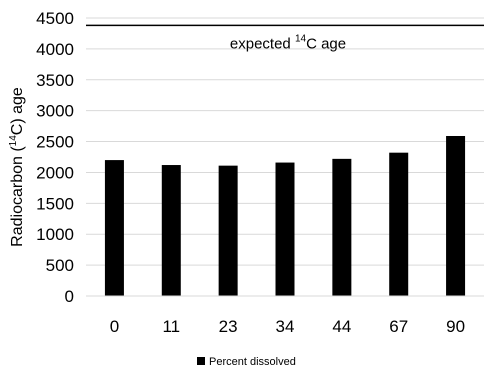 Image resolution: width=484 pixels, height=369 pixels. Describe the element at coordinates (201, 361) in the screenshot. I see `legend-swatch` at that location.